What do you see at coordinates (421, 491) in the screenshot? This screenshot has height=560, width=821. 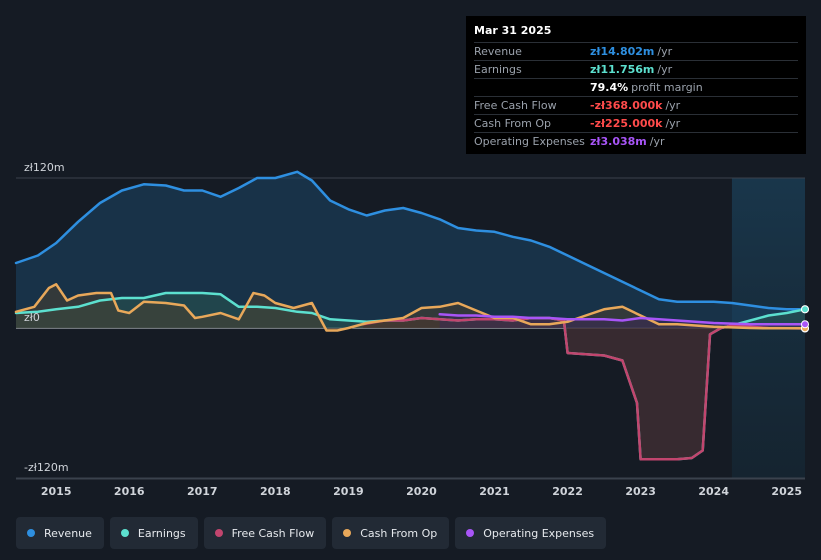 I see `x-tick-label: 2020` at bounding box center [421, 491].